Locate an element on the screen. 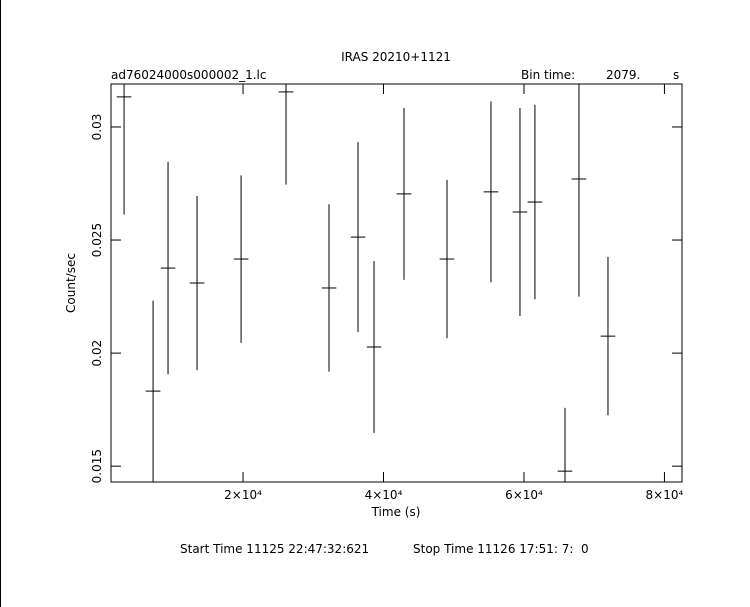  y-axis-label: Count/sec is located at coordinates (71, 283).